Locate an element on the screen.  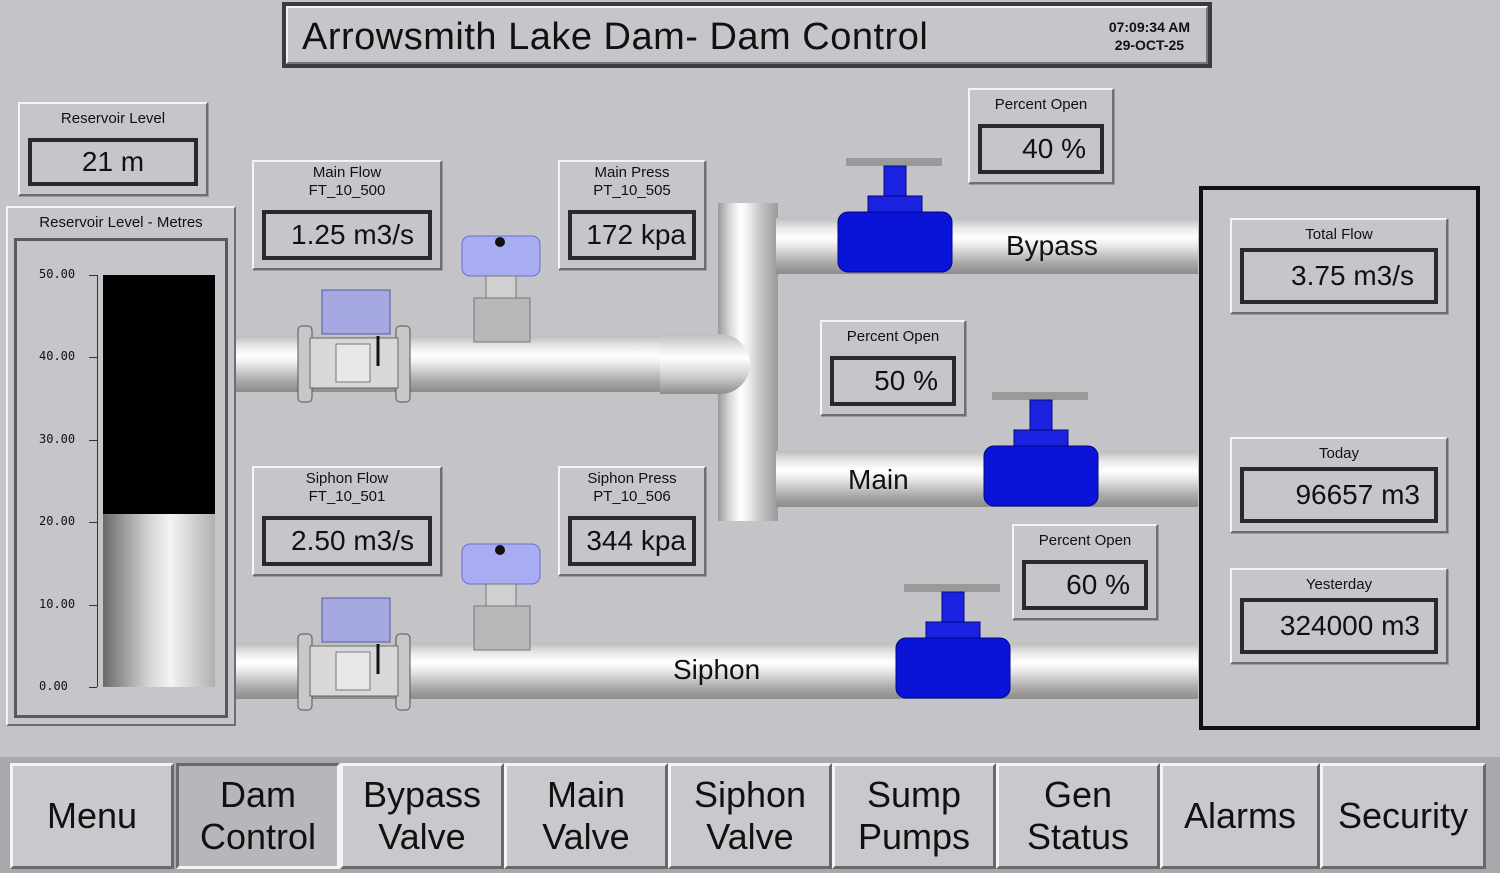
siphon-percent-open-value: 60 % is located at coordinates (1085, 585).